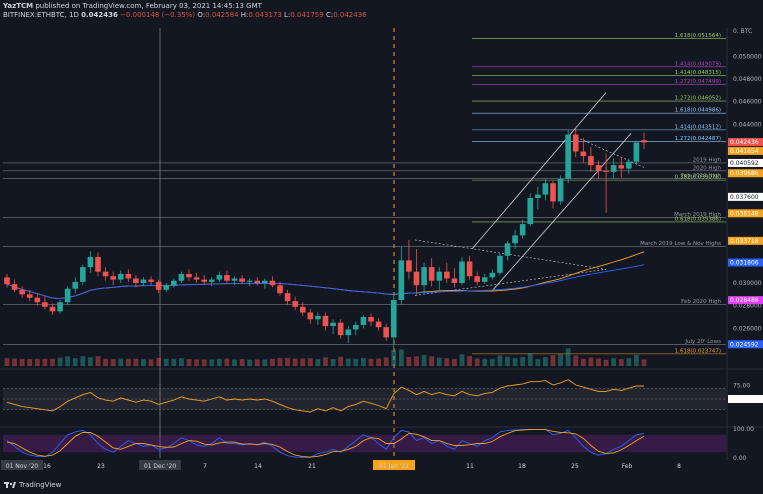 This screenshot has height=494, width=763. Describe the element at coordinates (510, 254) in the screenshot. I see `triangle-upper-line` at that location.